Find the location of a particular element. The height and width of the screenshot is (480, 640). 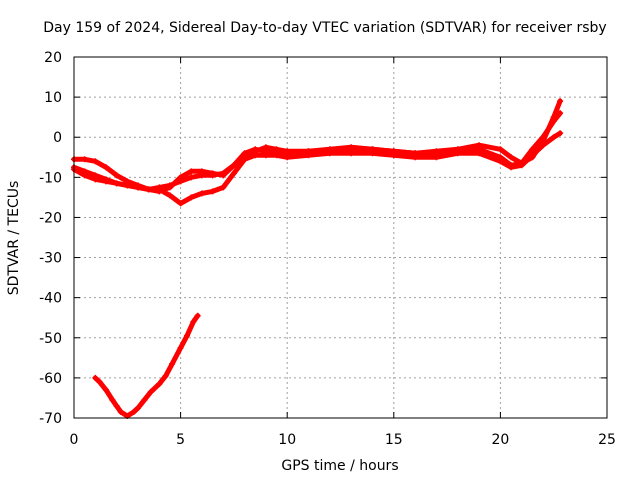

y-tick-label: -60 is located at coordinates (50, 379).